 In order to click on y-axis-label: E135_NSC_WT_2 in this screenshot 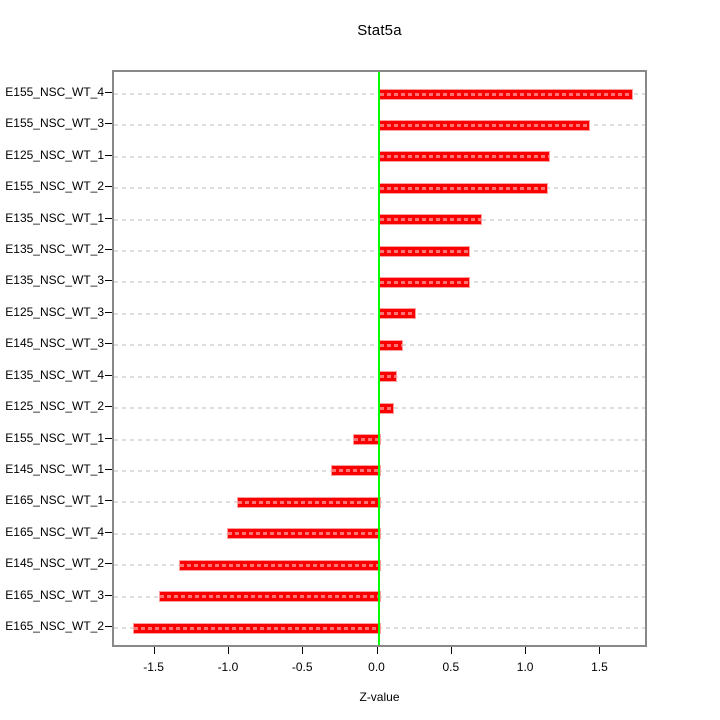, I will do `click(54, 249)`.